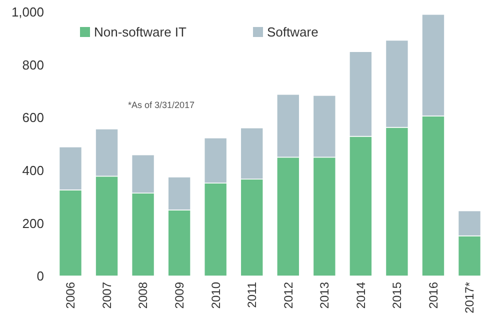 This screenshot has height=321, width=500. Describe the element at coordinates (33, 64) in the screenshot. I see `y-tick-label: 800` at that location.